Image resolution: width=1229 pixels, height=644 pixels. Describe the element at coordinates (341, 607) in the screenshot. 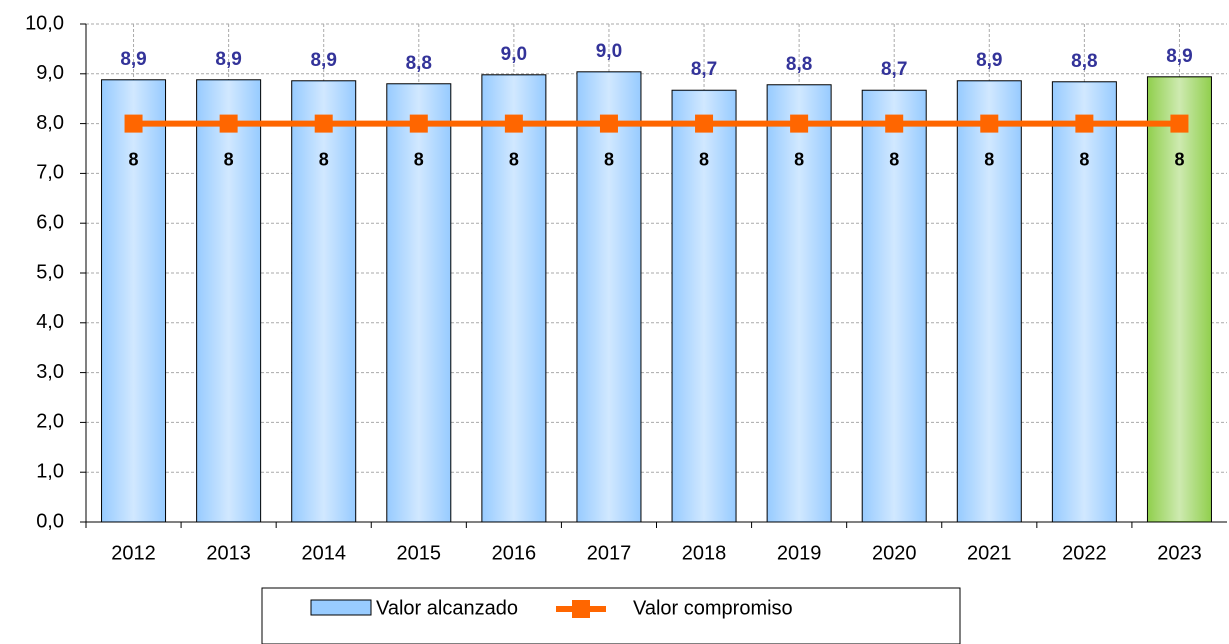

I see `legend-swatch` at that location.